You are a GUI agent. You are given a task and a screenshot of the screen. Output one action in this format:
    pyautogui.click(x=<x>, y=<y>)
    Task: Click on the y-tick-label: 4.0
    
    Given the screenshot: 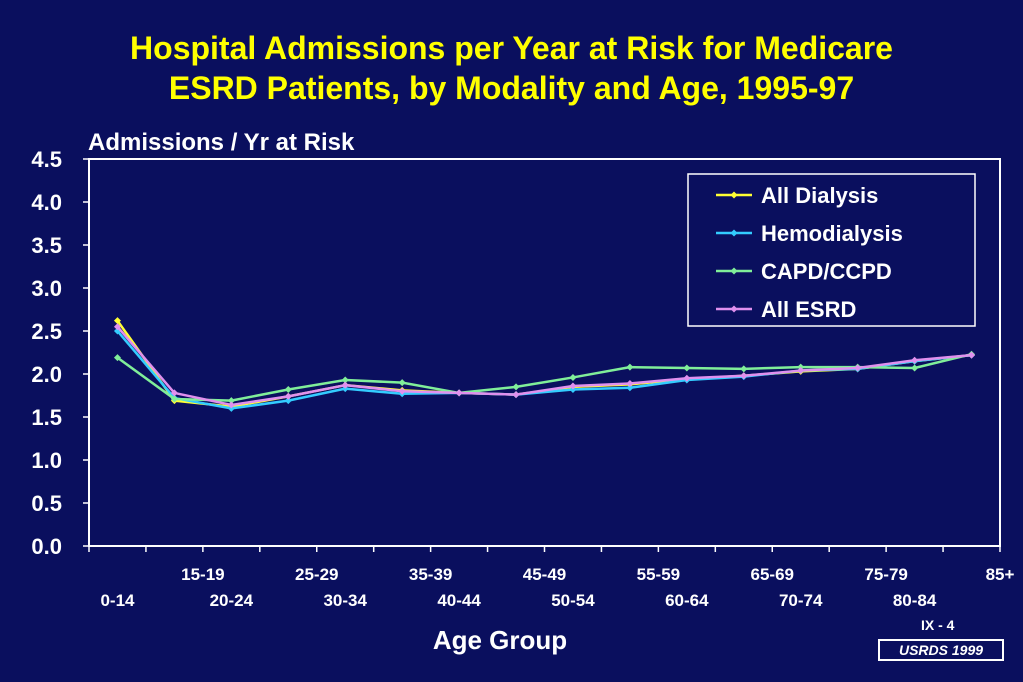 What is the action you would take?
    pyautogui.click(x=46, y=202)
    